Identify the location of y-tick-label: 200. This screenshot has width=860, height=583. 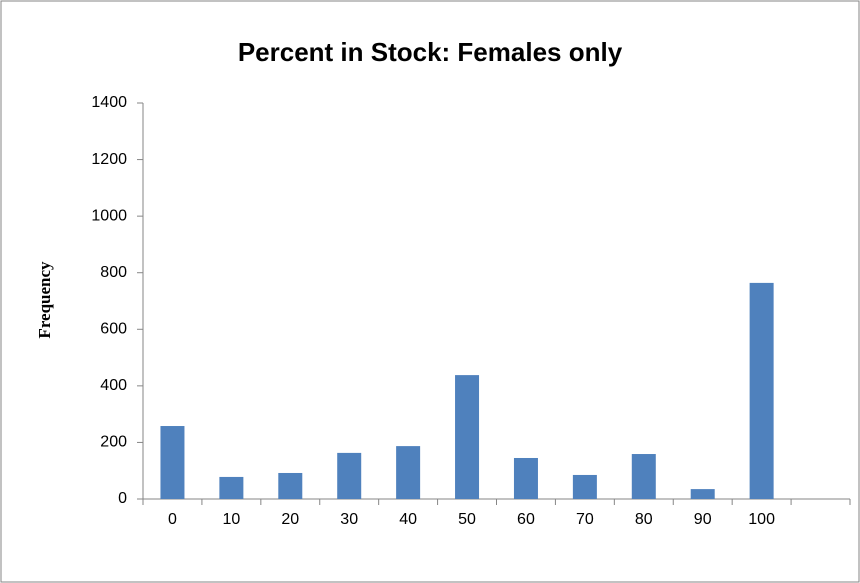
(113, 442).